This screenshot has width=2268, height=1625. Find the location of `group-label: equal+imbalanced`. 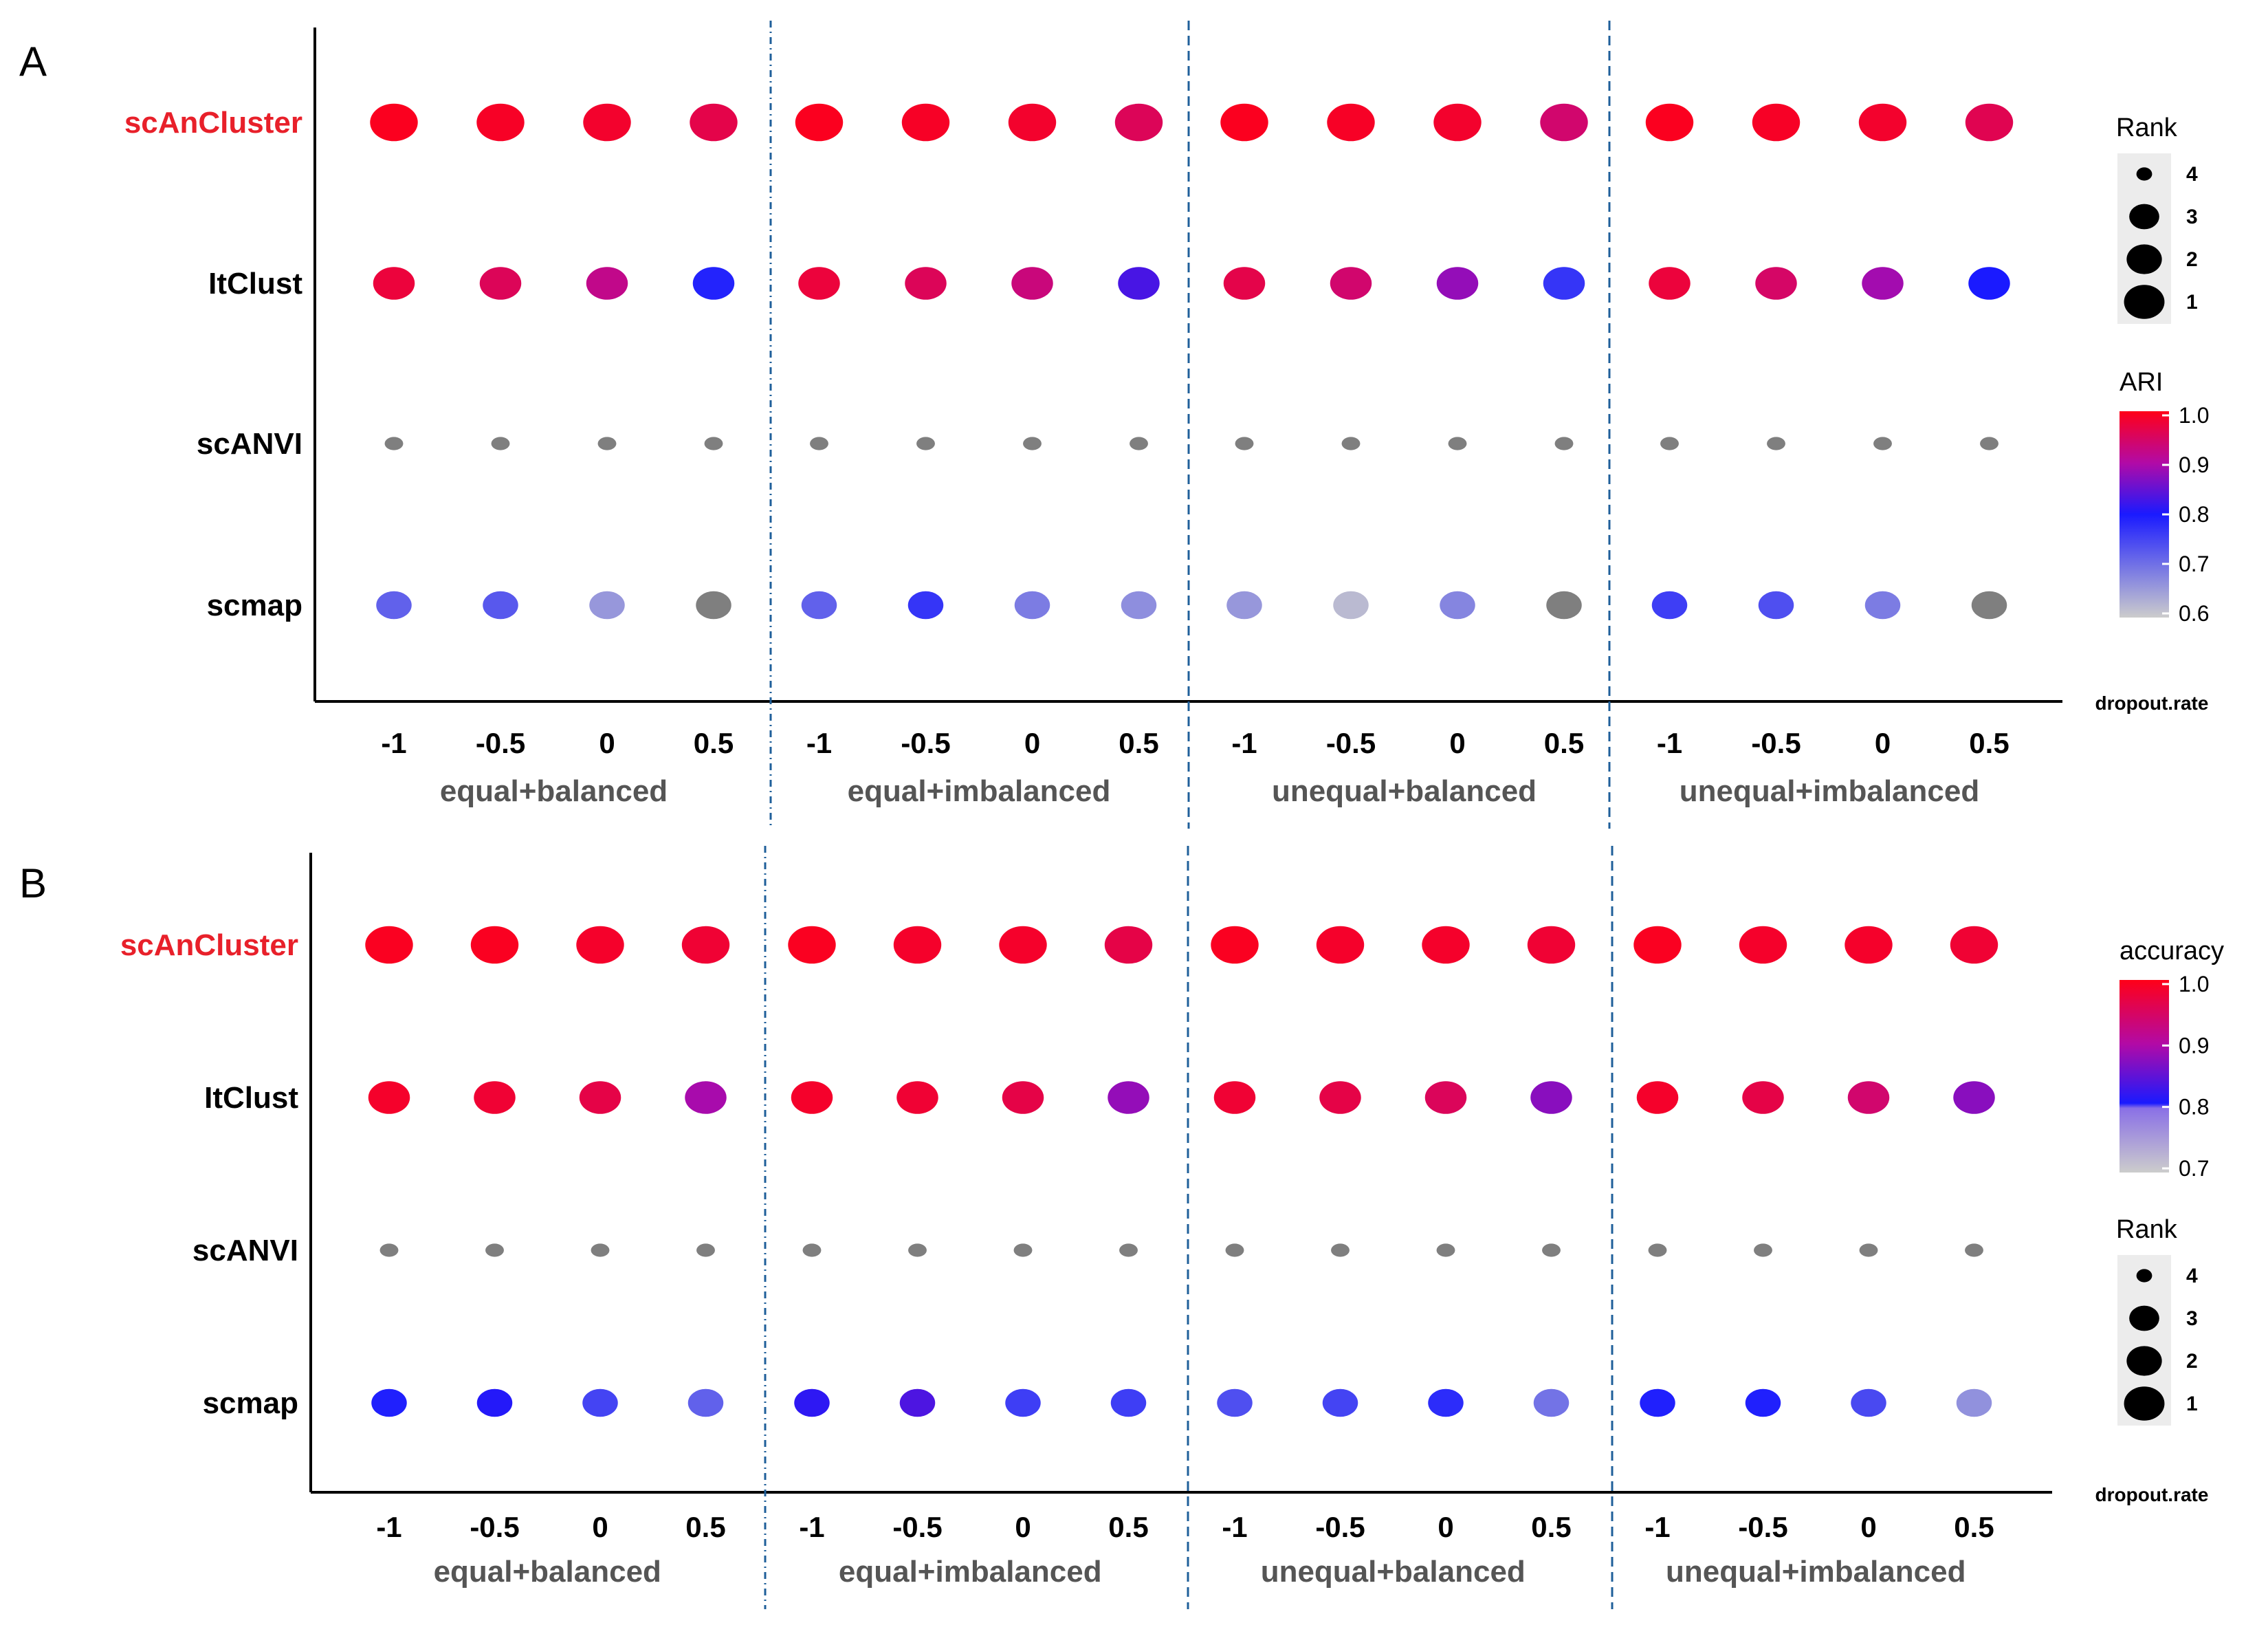

group-label: equal+imbalanced is located at coordinates (979, 791).